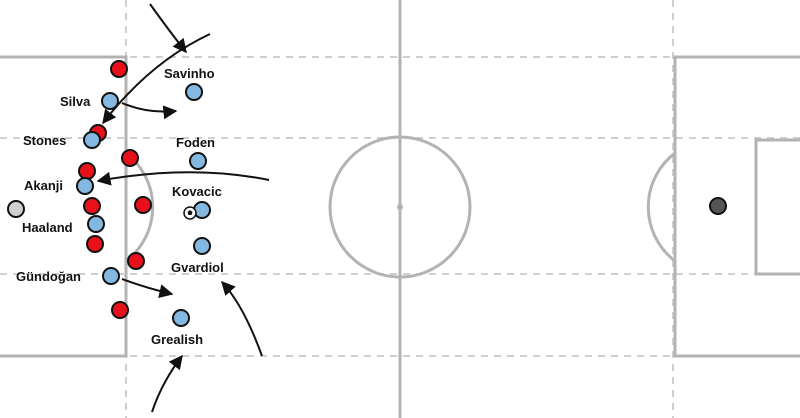 This screenshot has height=418, width=800. I want to click on arrow-grealish-run, so click(167, 383).